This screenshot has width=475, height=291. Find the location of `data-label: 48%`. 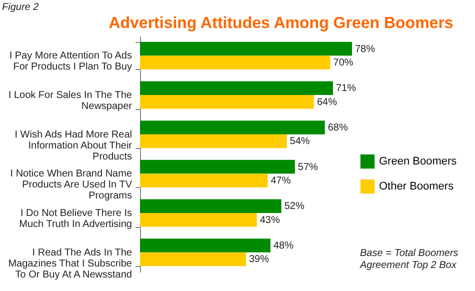

data-label: 48% is located at coordinates (283, 246).